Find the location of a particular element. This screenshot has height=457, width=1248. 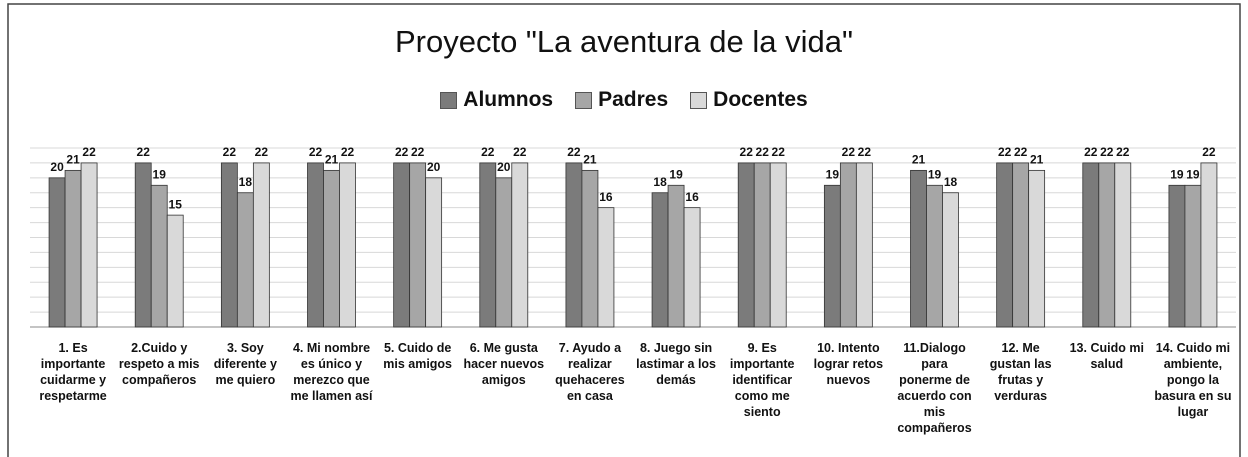

legend-label: Padres is located at coordinates (633, 99).